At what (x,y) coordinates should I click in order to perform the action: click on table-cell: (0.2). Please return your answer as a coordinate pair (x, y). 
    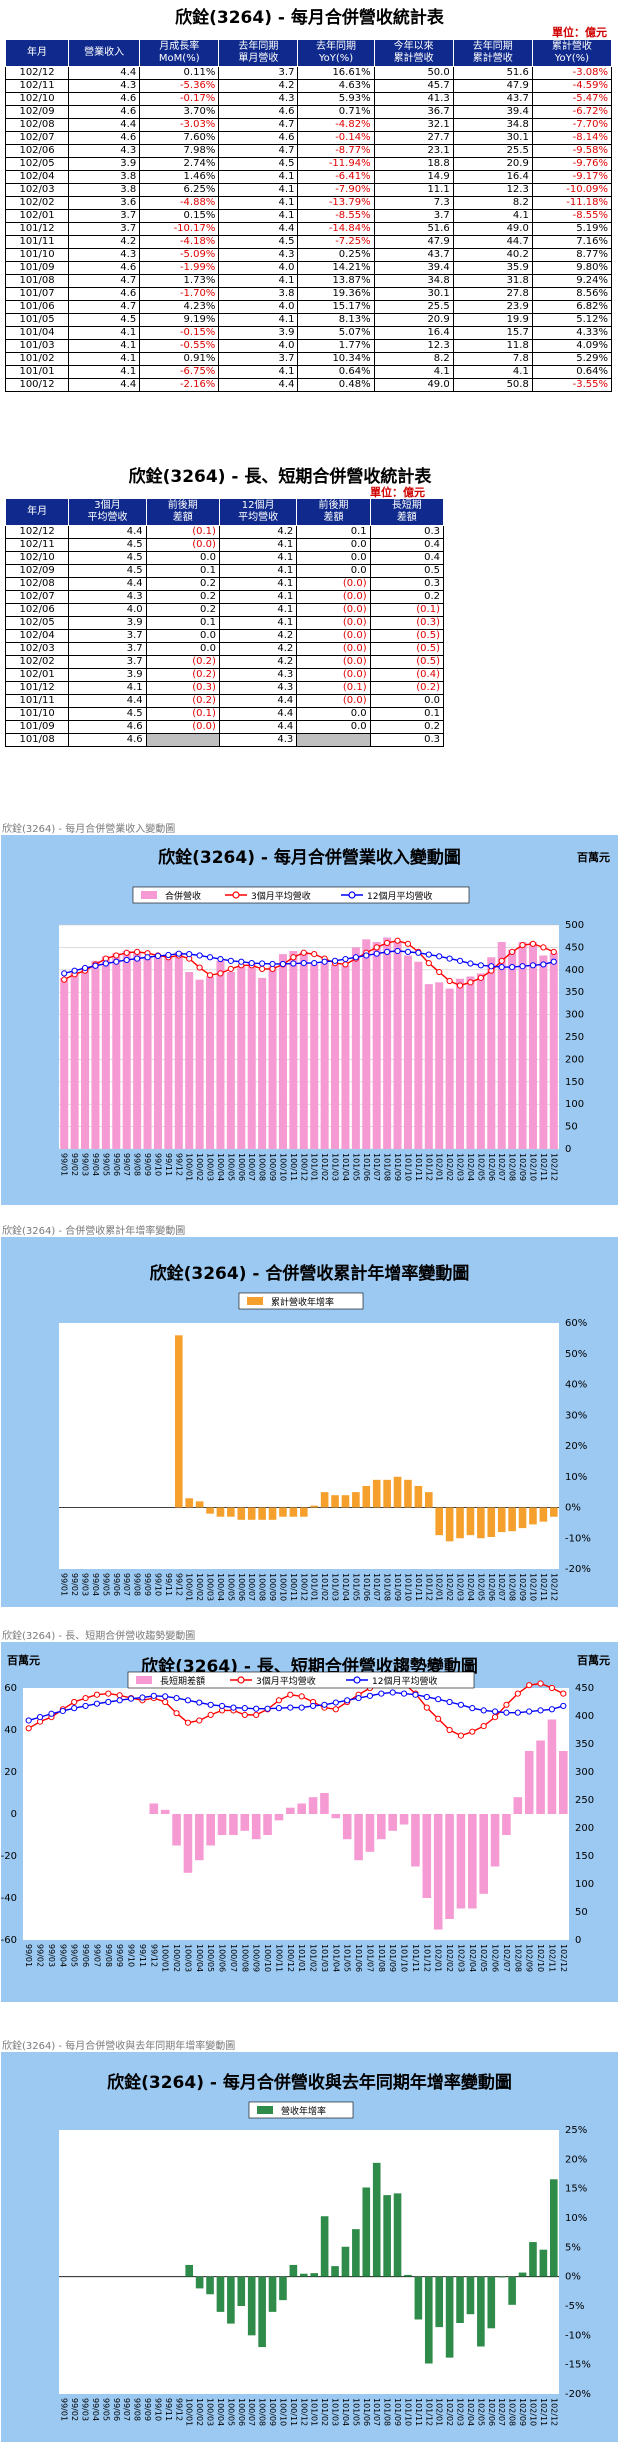
    Looking at the image, I should click on (182, 701).